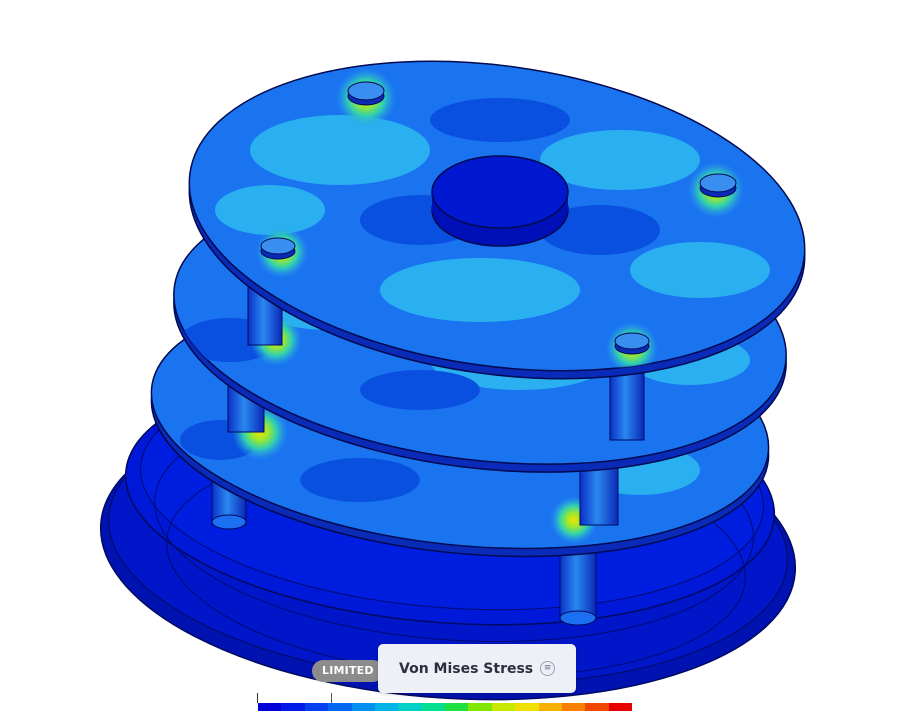 This screenshot has height=711, width=902. I want to click on color-legend-bar, so click(445, 707).